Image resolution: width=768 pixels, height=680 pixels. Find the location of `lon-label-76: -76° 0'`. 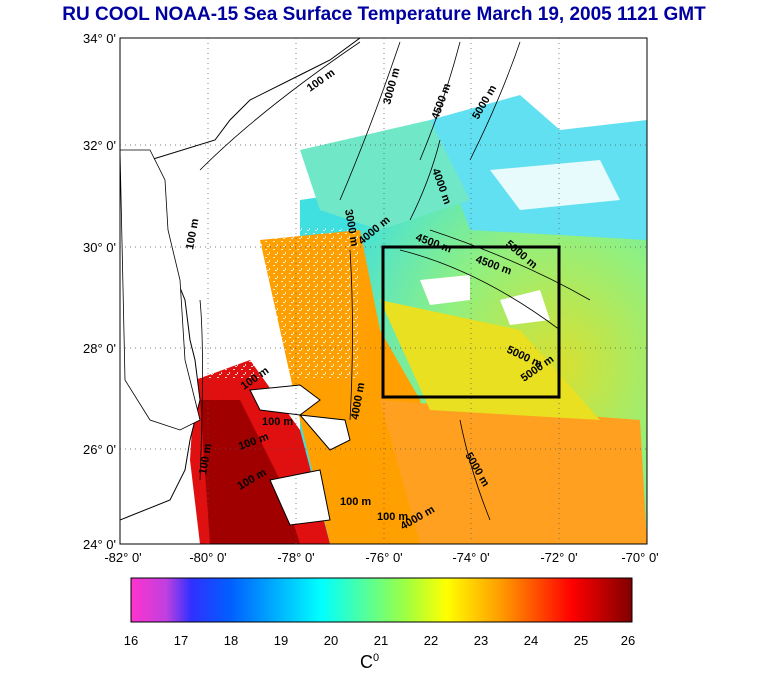

lon-label-76: -76° 0' is located at coordinates (383, 557).